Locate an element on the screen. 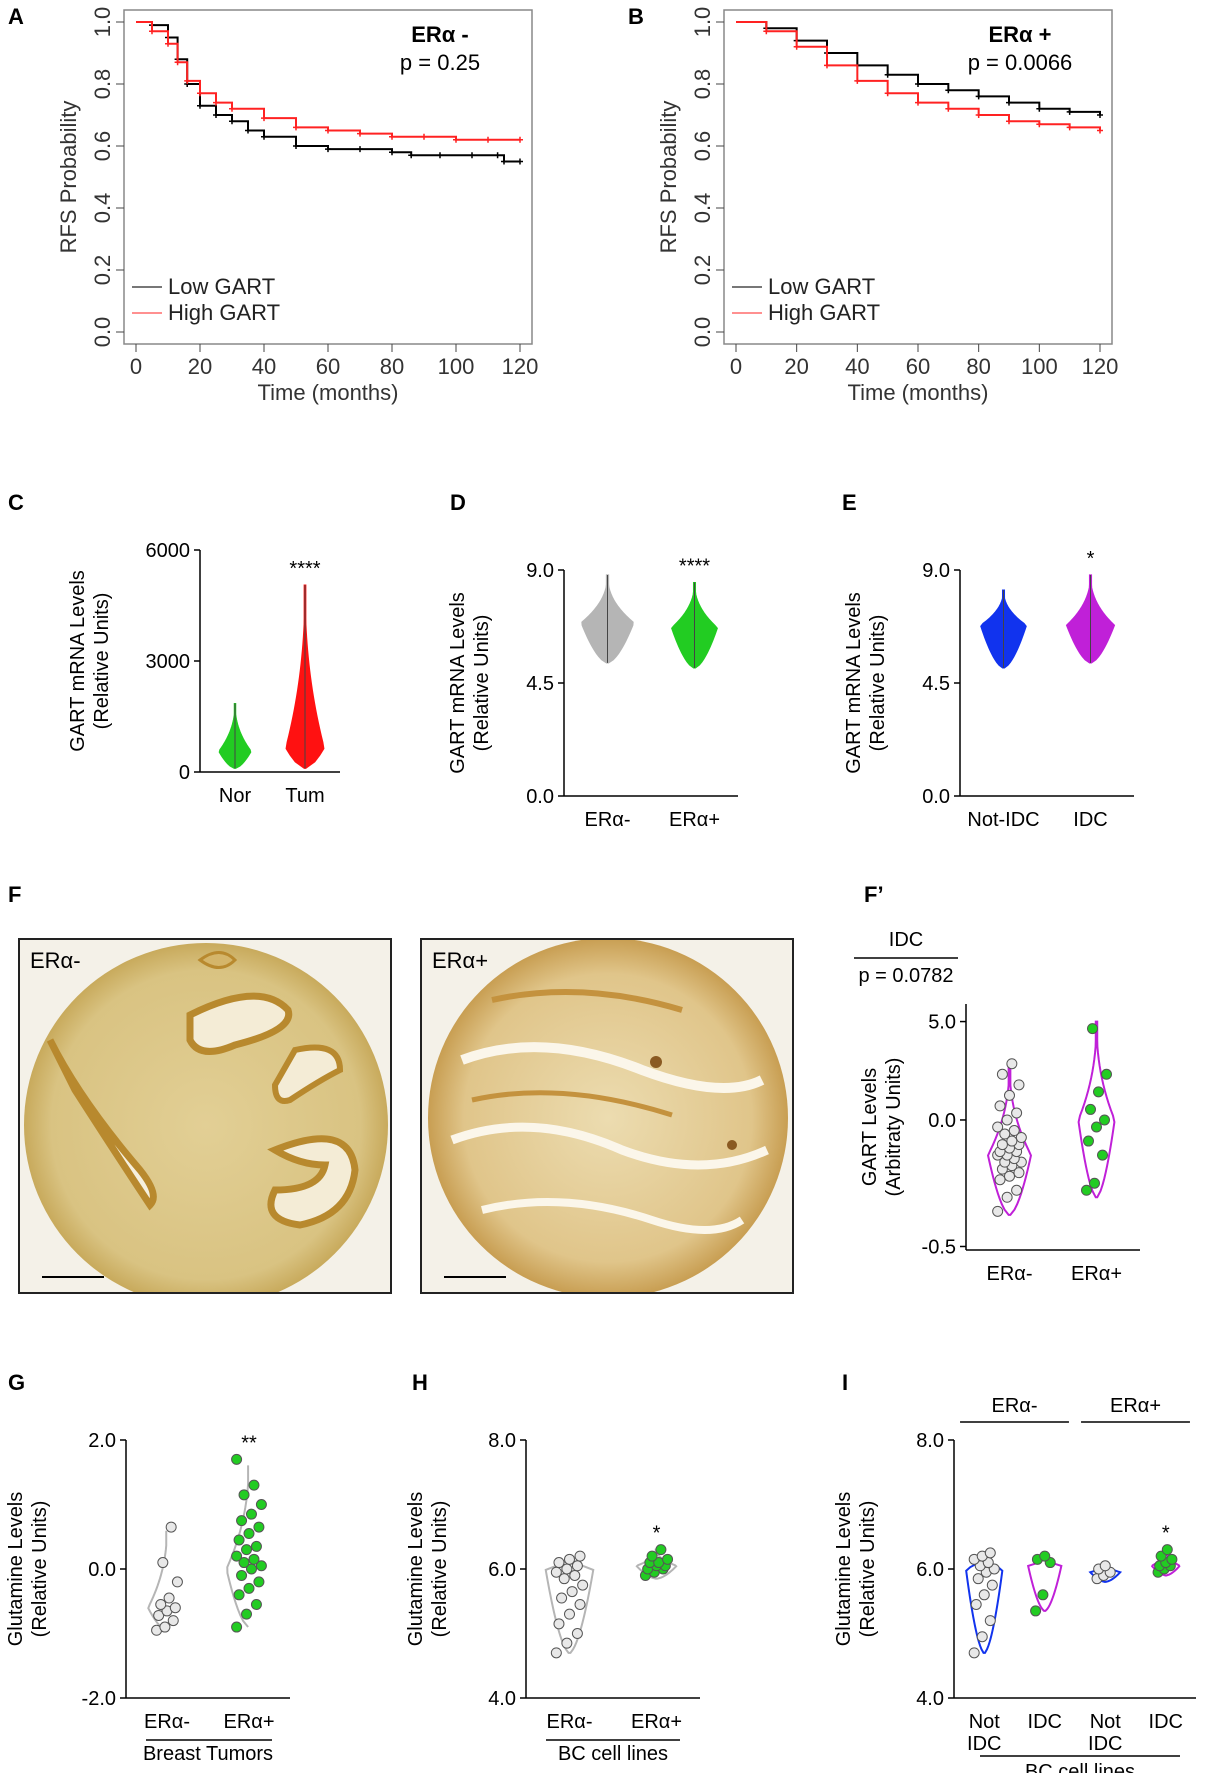 Image resolution: width=1222 pixels, height=1773 pixels. y-tick-label: 5.0 is located at coordinates (942, 1023).